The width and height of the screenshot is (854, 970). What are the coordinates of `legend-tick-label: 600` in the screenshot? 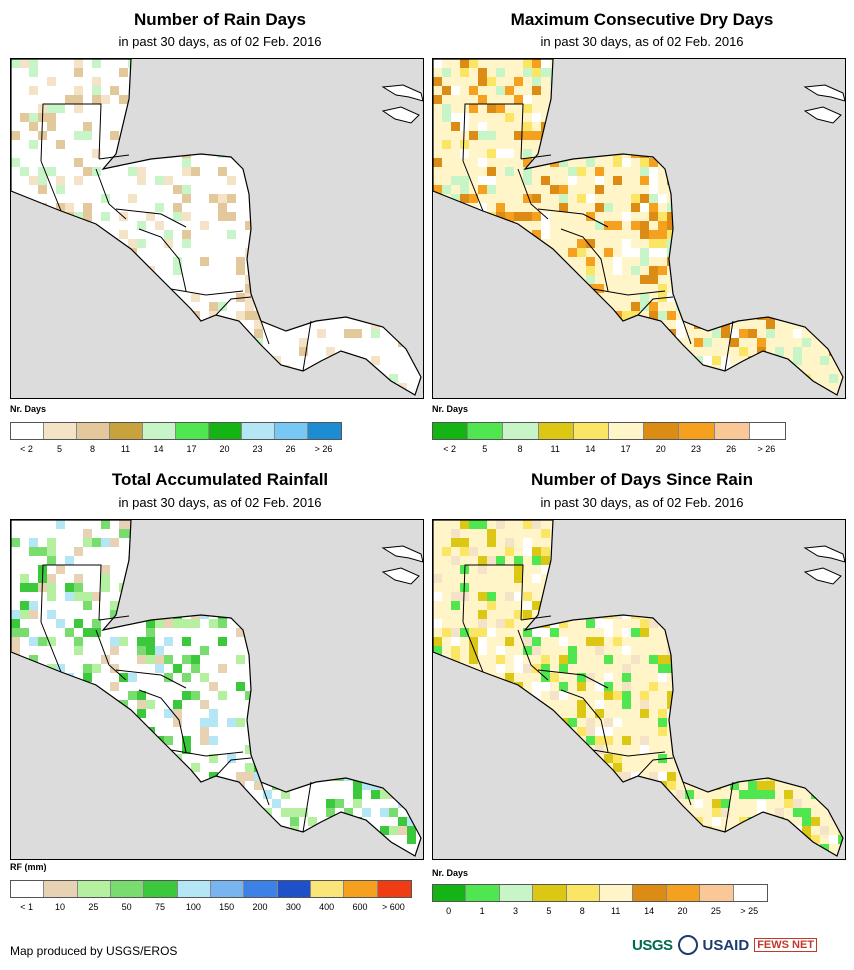 It's located at (360, 907).